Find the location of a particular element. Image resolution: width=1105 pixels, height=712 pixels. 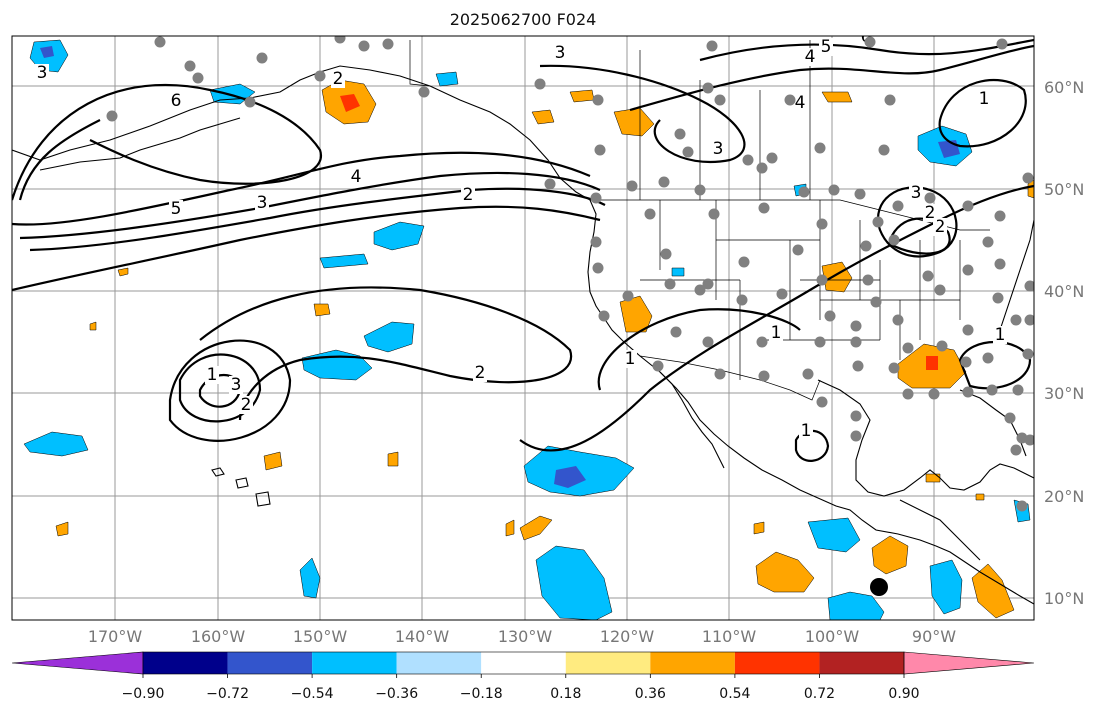

colorbar-segment is located at coordinates (861, 663).